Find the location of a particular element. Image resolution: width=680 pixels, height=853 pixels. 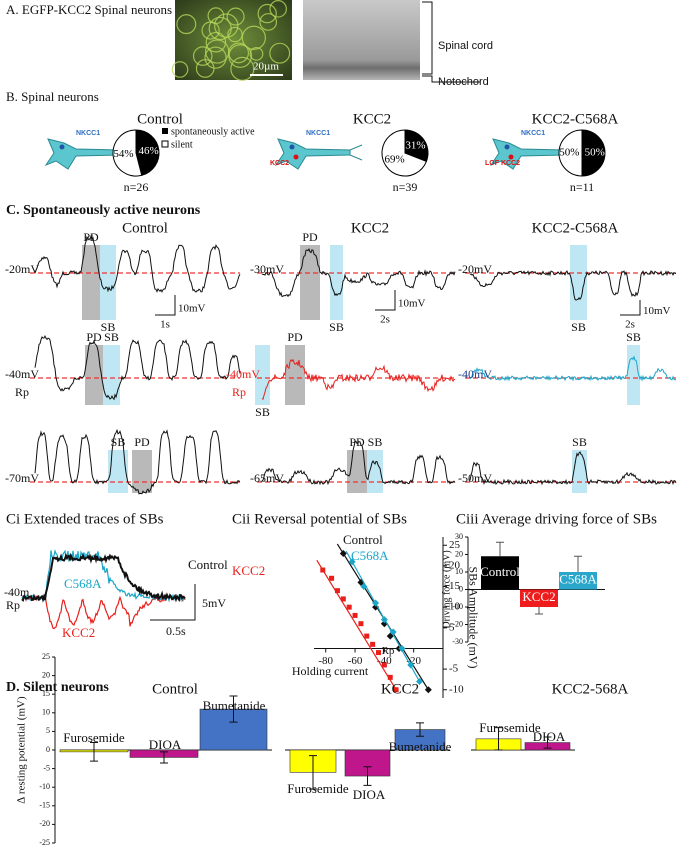

panel-title: D. Silent neurons is located at coordinates (57, 687).